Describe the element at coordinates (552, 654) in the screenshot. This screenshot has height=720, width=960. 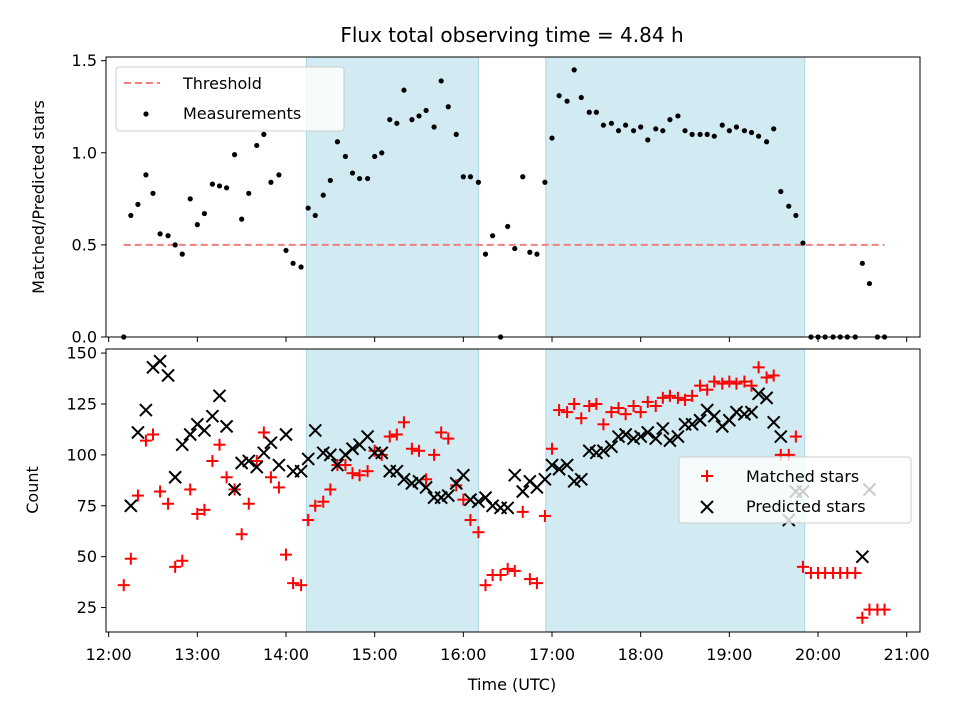
I see `x-tick-label: 17:00` at that location.